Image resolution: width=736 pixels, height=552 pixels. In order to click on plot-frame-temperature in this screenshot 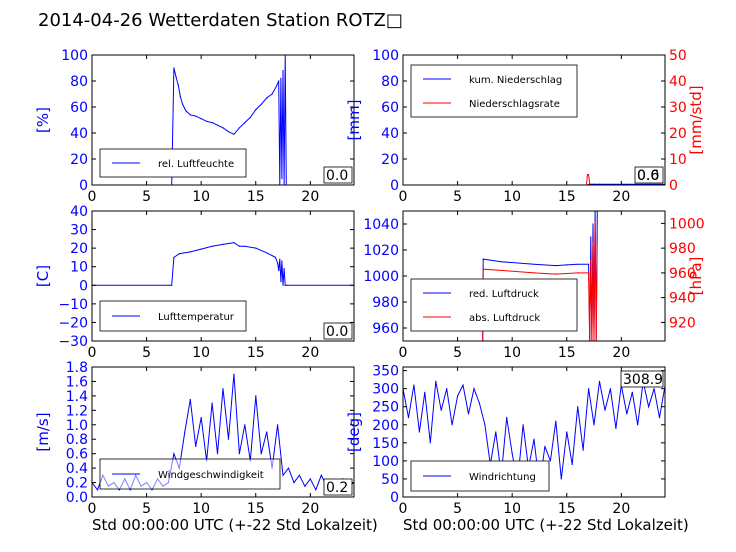, I will do `click(223, 276)`.